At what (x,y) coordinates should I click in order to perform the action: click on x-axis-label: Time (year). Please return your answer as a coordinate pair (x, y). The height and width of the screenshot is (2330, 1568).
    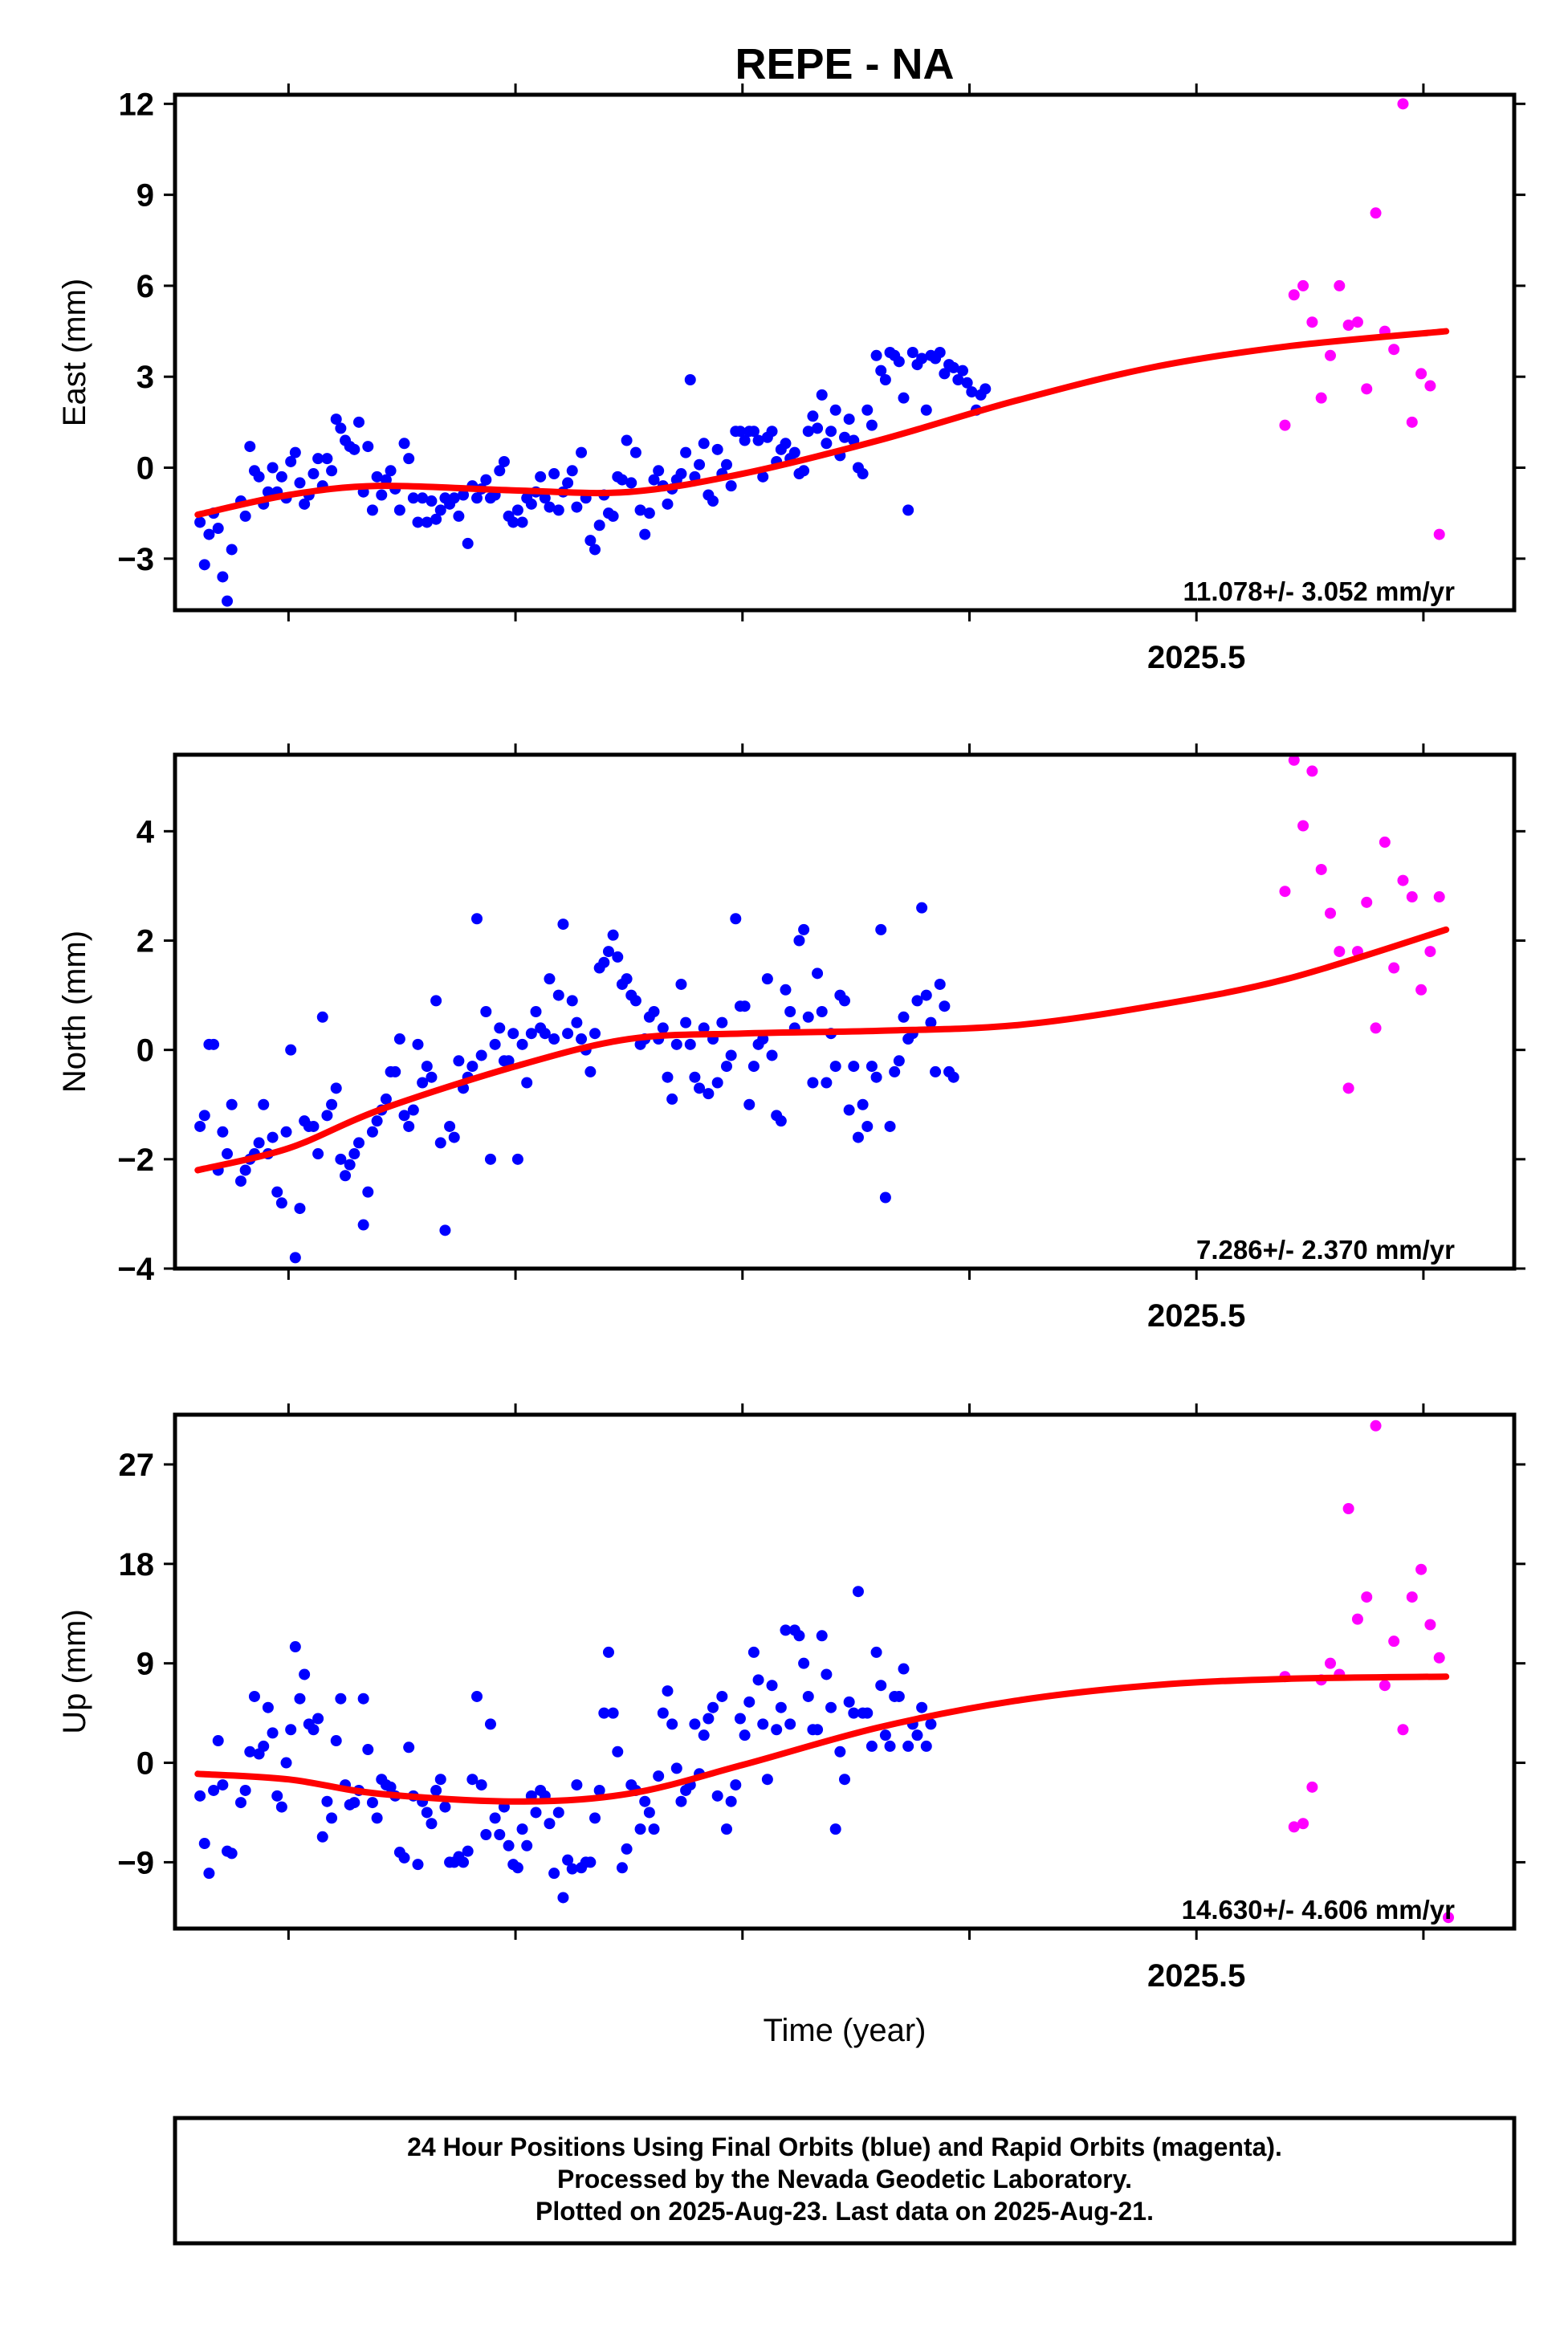
    Looking at the image, I should click on (845, 2030).